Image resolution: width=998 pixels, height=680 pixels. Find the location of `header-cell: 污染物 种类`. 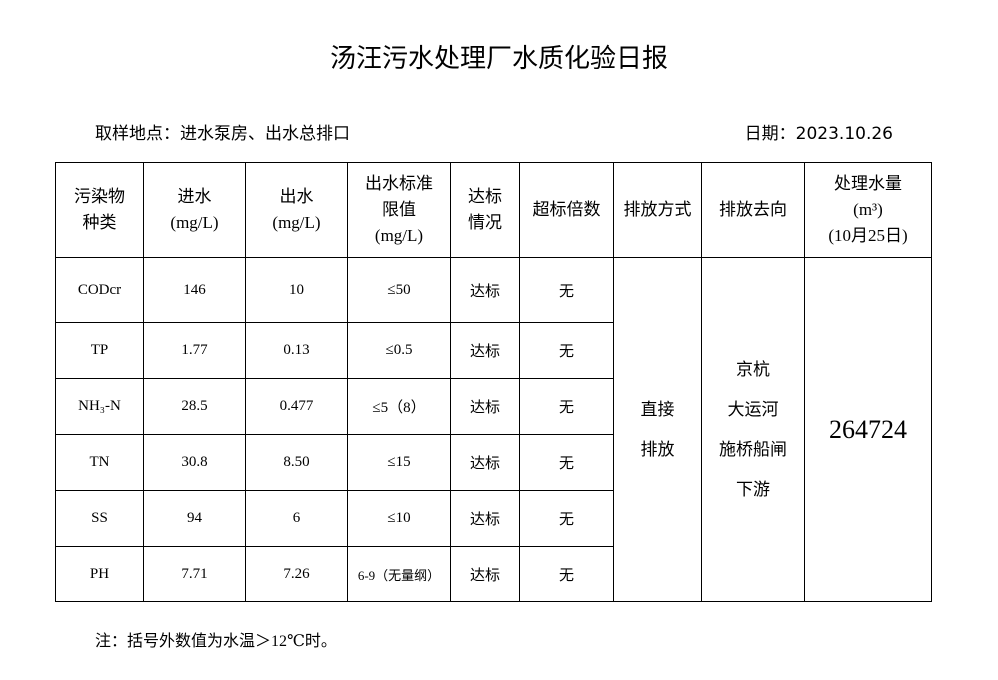

header-cell: 污染物 种类 is located at coordinates (99, 210).